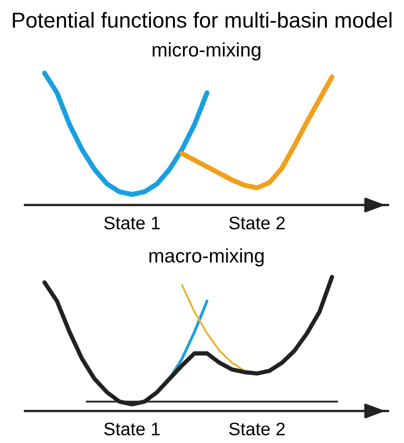 This screenshot has height=443, width=404. What do you see at coordinates (206, 51) in the screenshot?
I see `chart-subtitle: micro-mixing` at bounding box center [206, 51].